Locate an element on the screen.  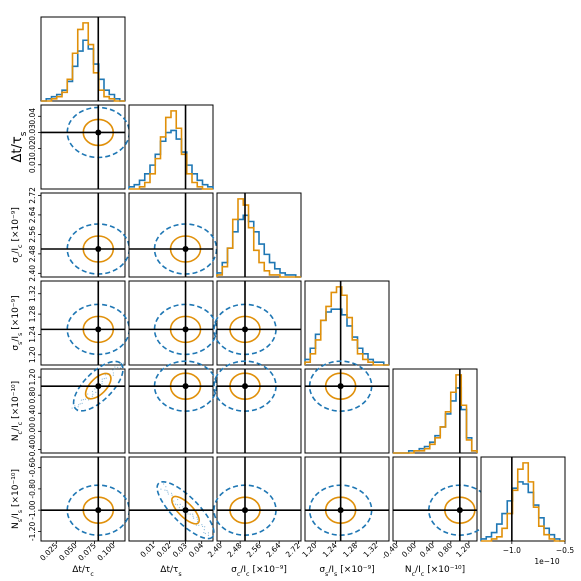
pair-panel-ss_ls-vs-sc_lc is located at coordinates (257, 323).